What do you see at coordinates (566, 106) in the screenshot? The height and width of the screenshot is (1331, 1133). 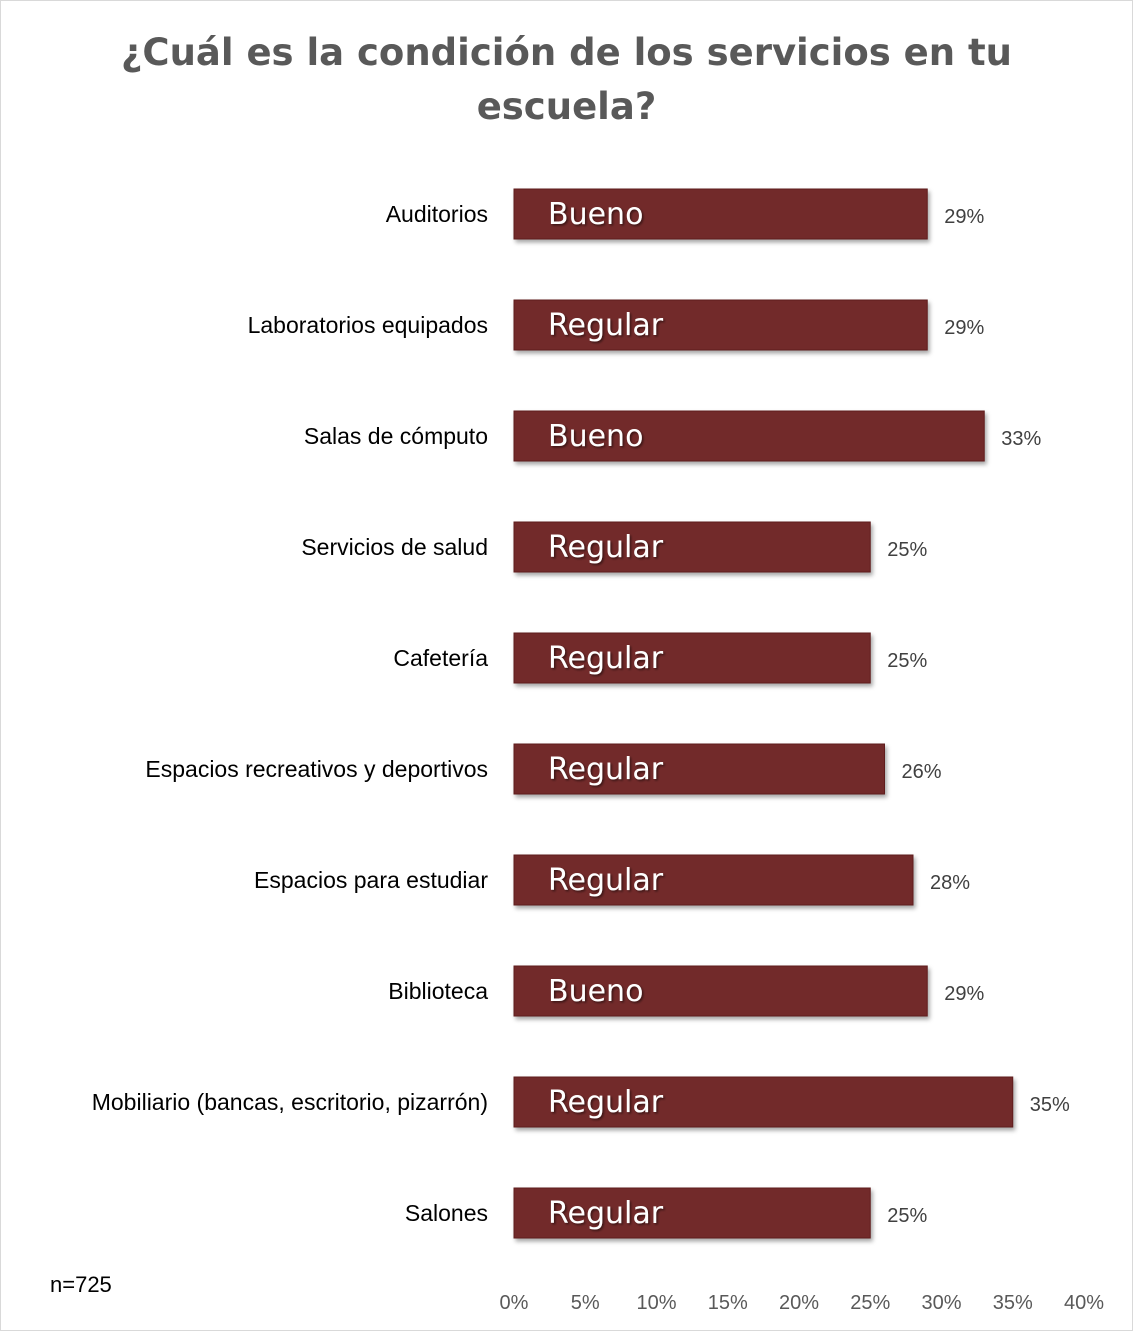 I see `chart-title-line-2: escuela?` at bounding box center [566, 106].